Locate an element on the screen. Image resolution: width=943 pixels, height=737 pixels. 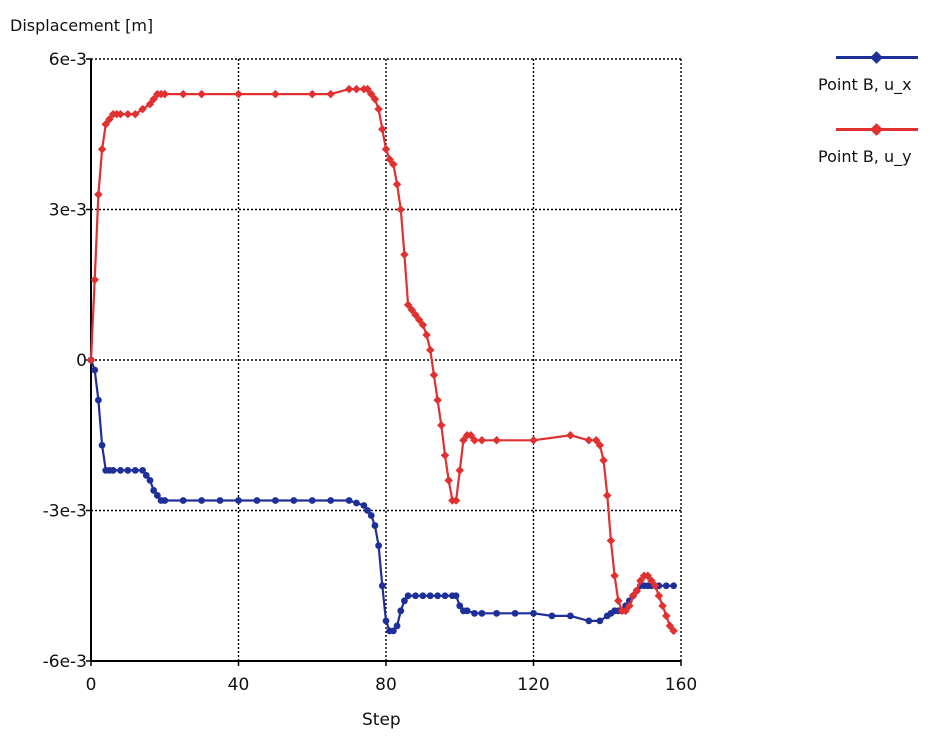
x-tick-label: 120 is located at coordinates (533, 685).